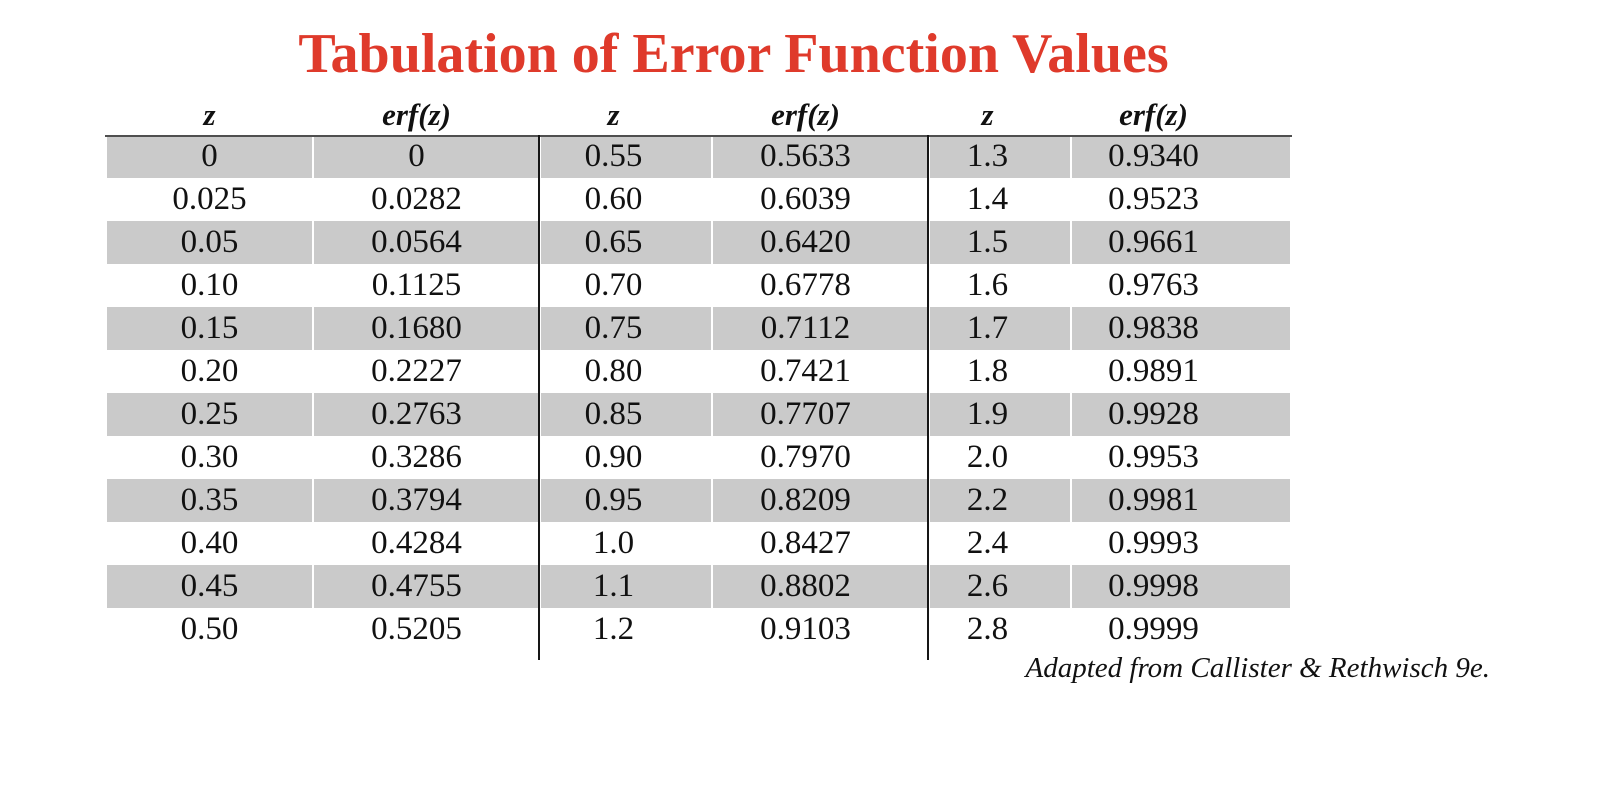 The image size is (1600, 795). I want to click on table-cell: 0.9523, so click(1153, 199).